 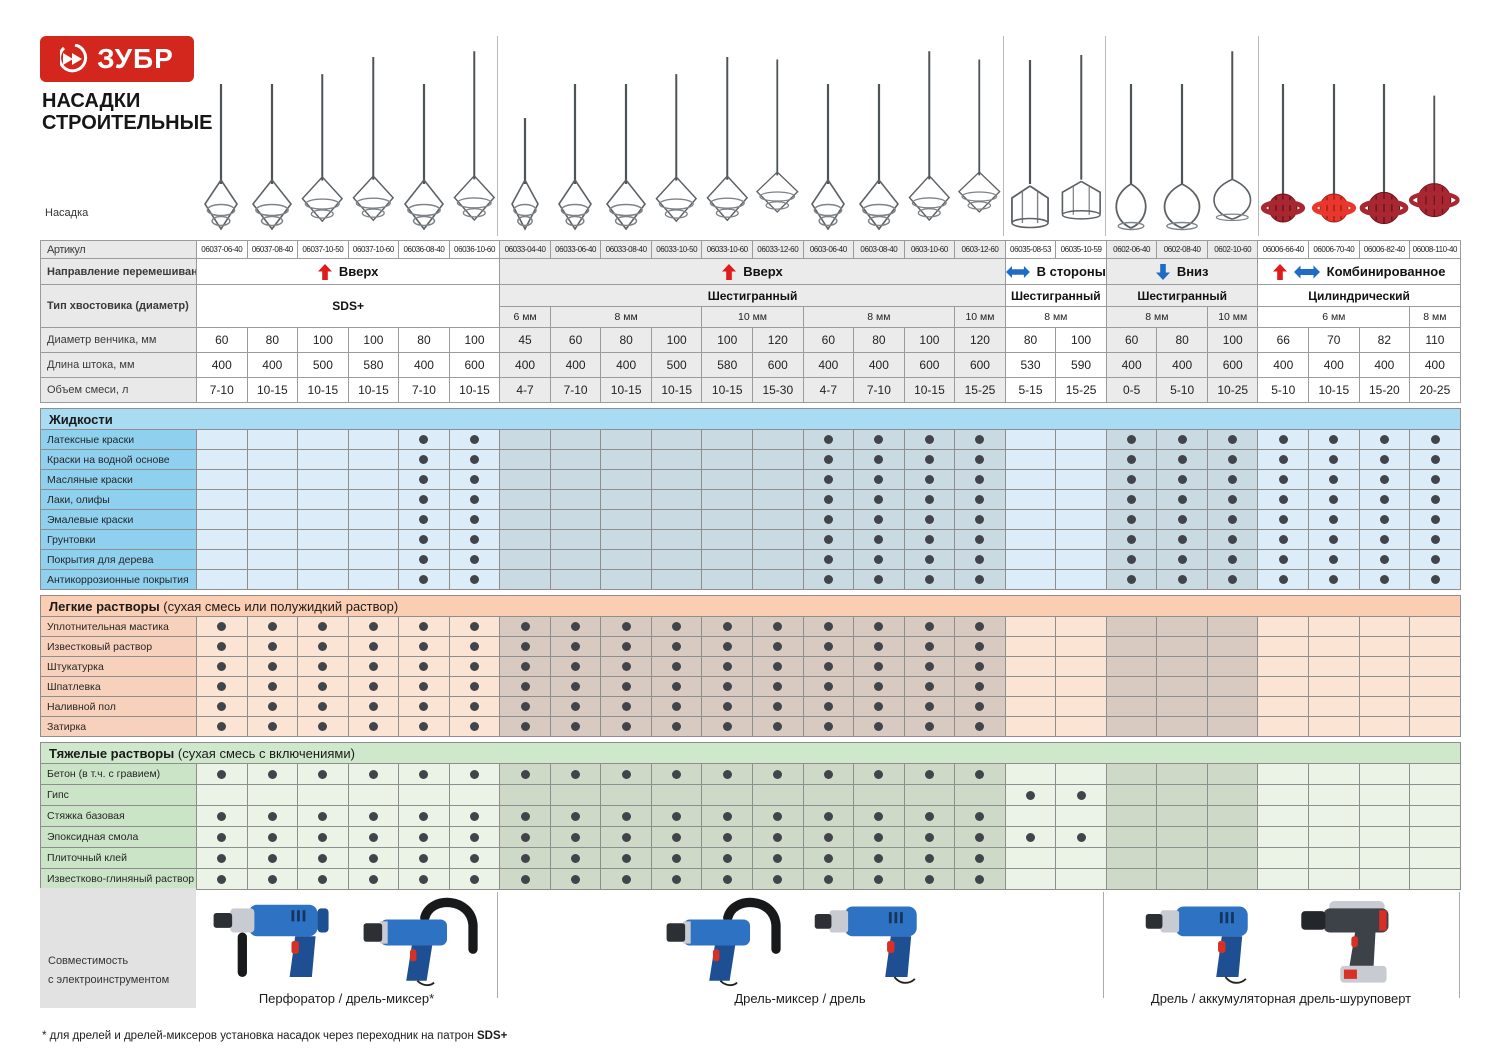 What do you see at coordinates (346, 939) in the screenshot?
I see `tool-images` at bounding box center [346, 939].